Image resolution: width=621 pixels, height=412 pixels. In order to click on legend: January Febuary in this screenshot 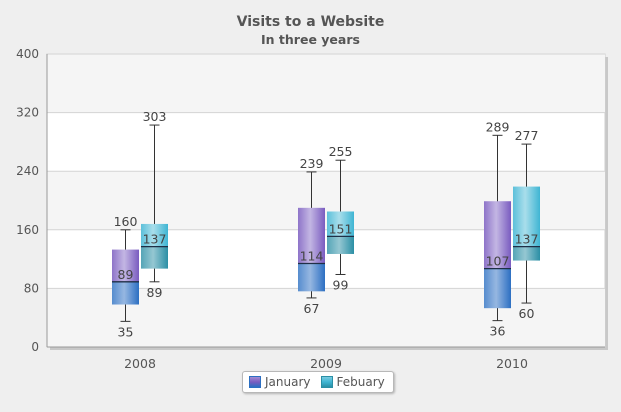, I will do `click(318, 382)`.